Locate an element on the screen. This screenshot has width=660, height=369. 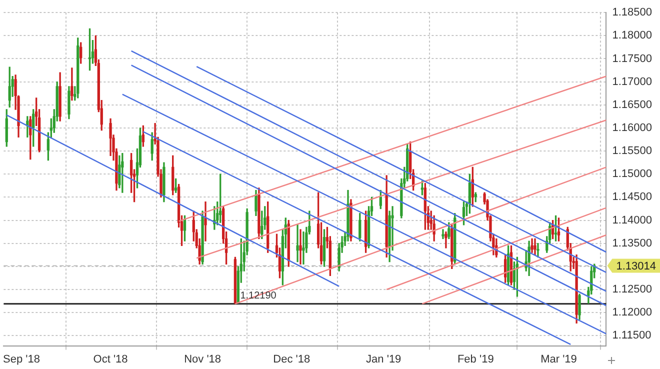
x-tick-label: Oct '18 is located at coordinates (110, 359).